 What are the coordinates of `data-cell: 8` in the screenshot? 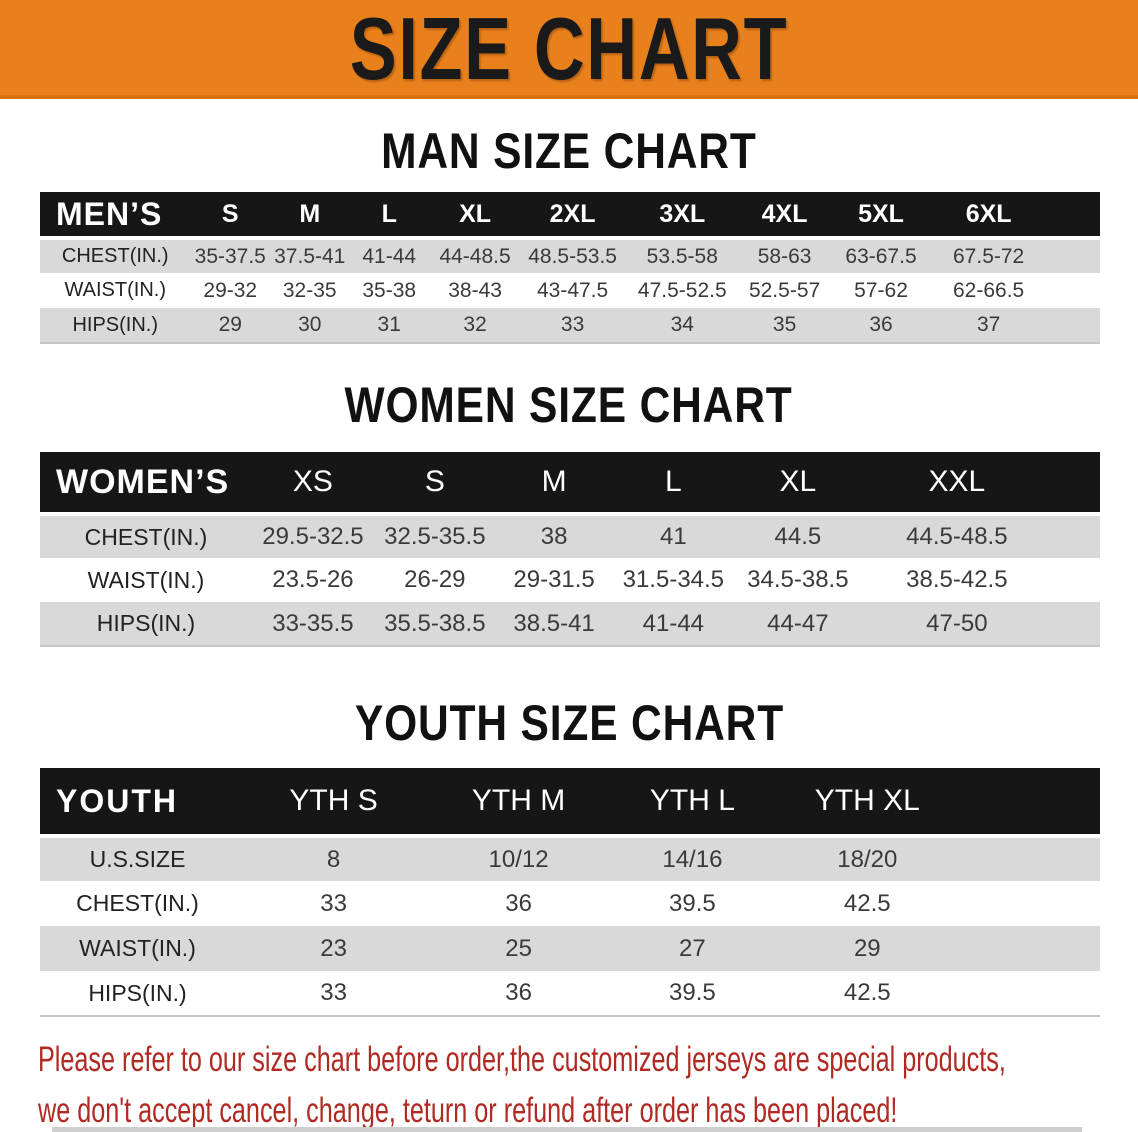 It's located at (334, 858).